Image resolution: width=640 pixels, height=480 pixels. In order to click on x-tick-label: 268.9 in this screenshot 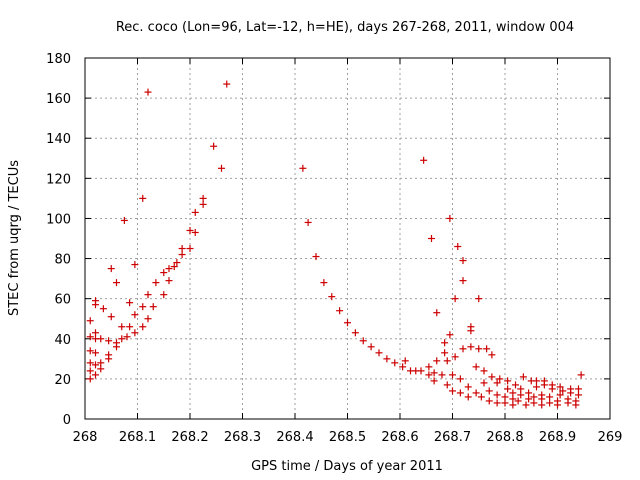, I will do `click(557, 437)`.